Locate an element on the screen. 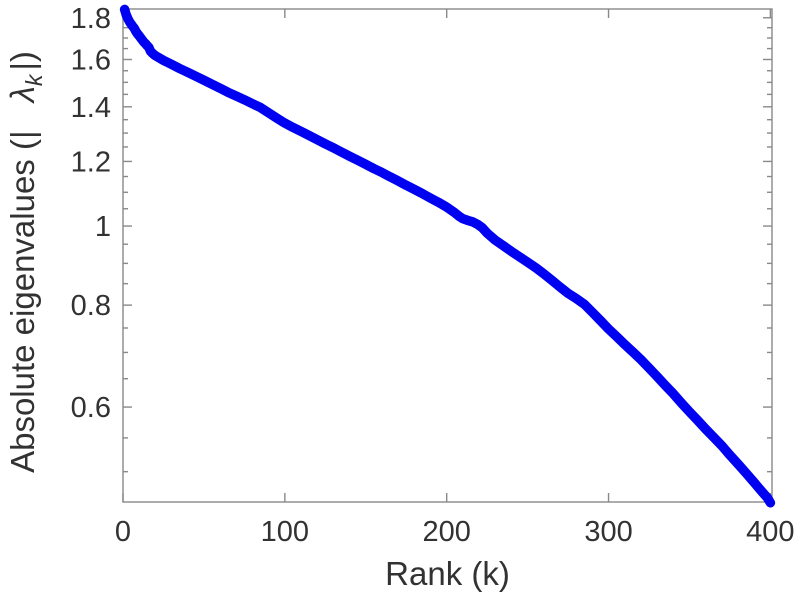 The height and width of the screenshot is (600, 801). y-tick-label: 0.6 is located at coordinates (91, 408).